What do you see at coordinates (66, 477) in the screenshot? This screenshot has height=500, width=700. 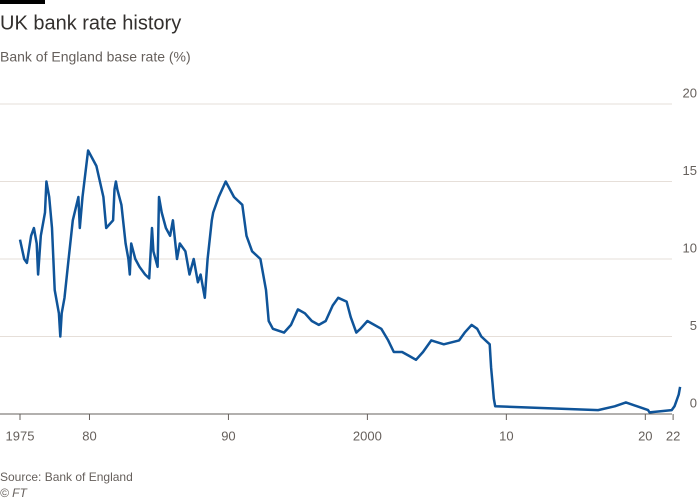 I see `source: Source: Bank of England` at bounding box center [66, 477].